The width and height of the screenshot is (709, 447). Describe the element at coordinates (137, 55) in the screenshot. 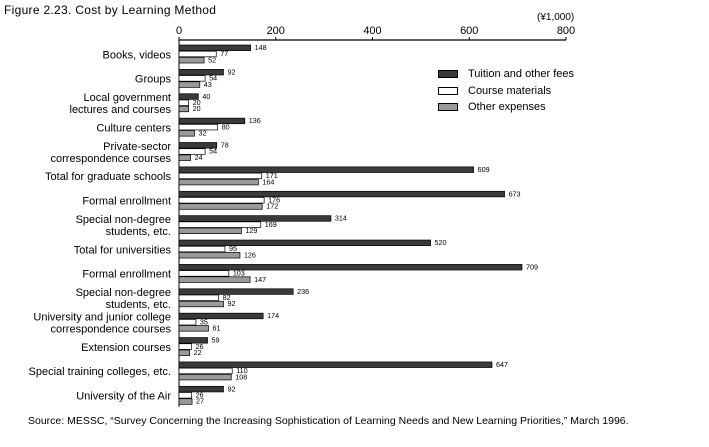

I see `category-label: Books, videos` at that location.